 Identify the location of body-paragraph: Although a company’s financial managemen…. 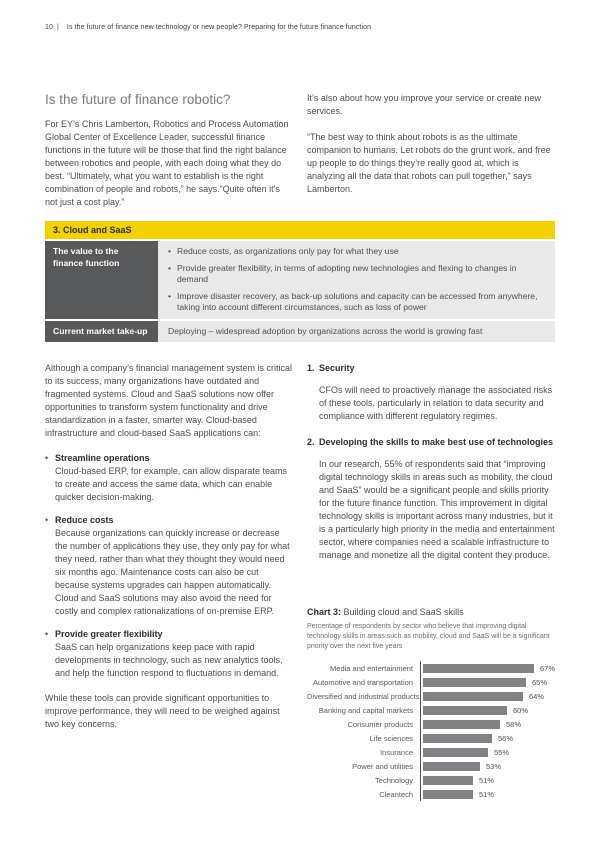
(168, 400).